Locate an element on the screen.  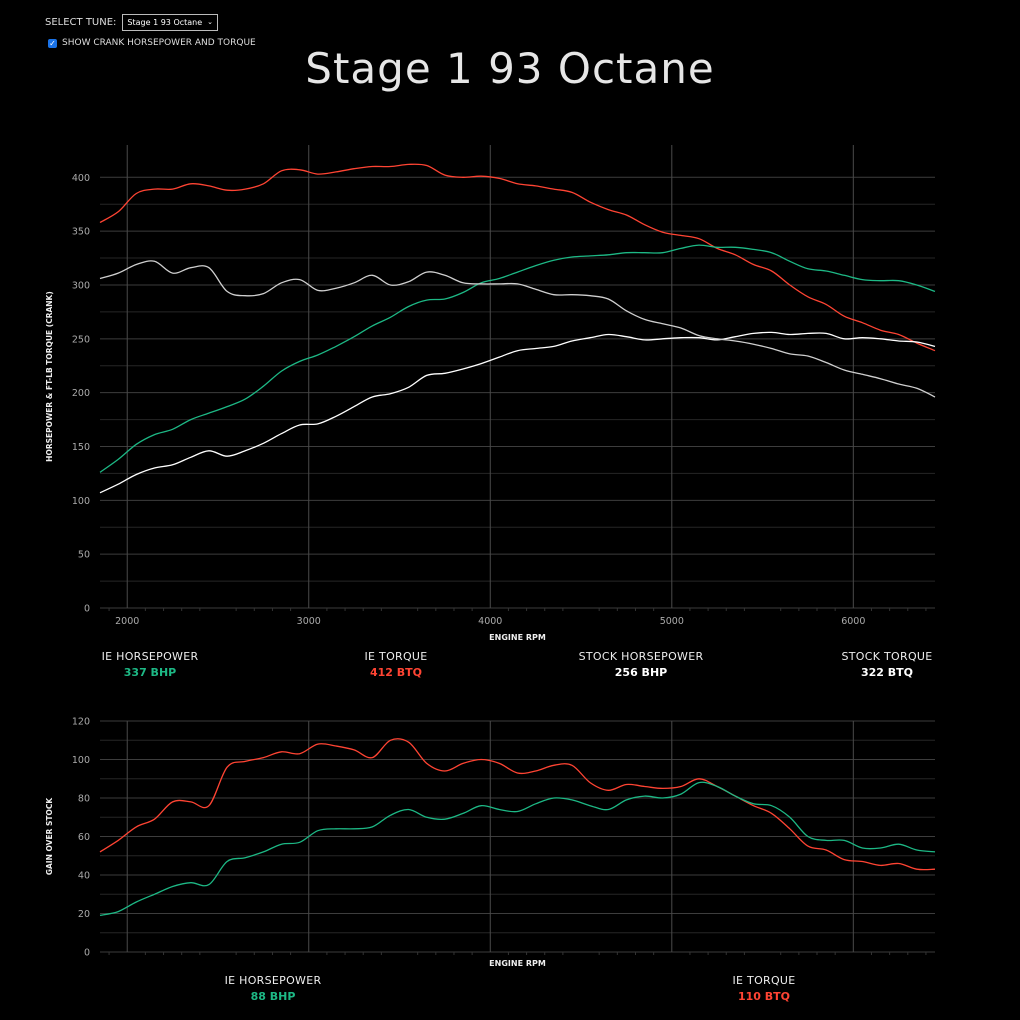
gain-torque-stat: IE TORQUE 110 BTQ is located at coordinates (764, 988).